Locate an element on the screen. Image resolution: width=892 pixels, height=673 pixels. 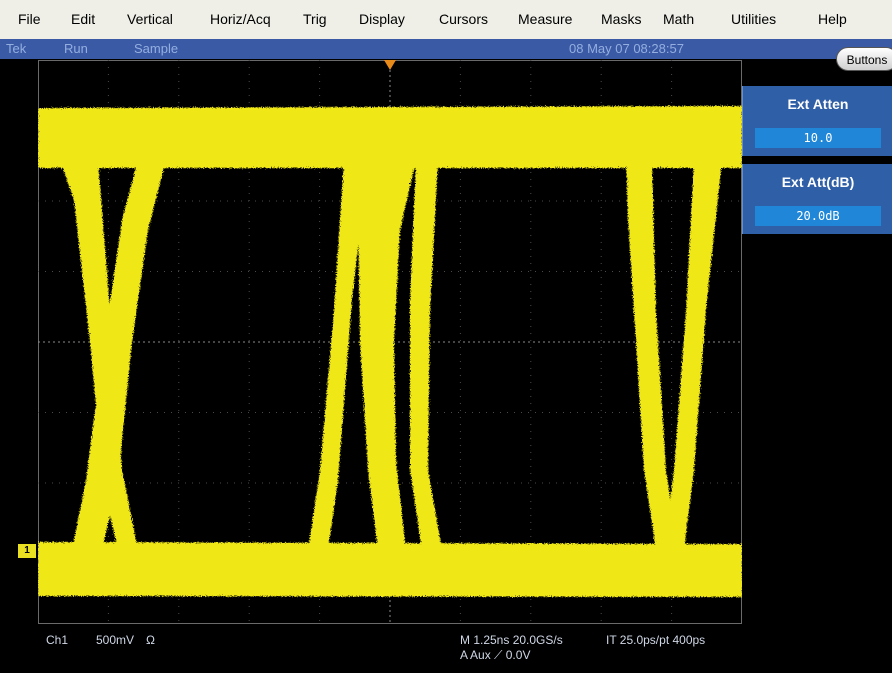
date-time: 08 May 07 08:28:57 is located at coordinates (626, 48).